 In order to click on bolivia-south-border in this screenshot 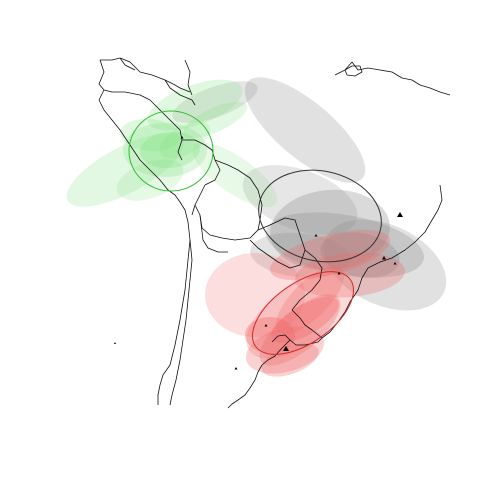, I will do `click(213, 233)`.